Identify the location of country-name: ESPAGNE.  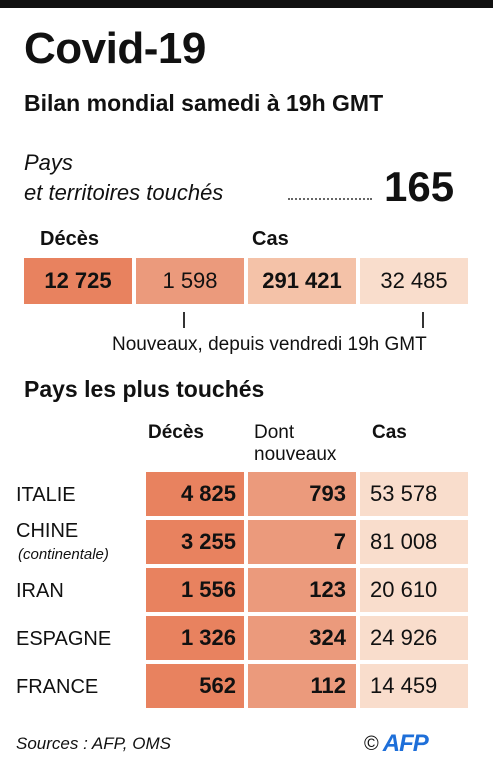
(64, 639).